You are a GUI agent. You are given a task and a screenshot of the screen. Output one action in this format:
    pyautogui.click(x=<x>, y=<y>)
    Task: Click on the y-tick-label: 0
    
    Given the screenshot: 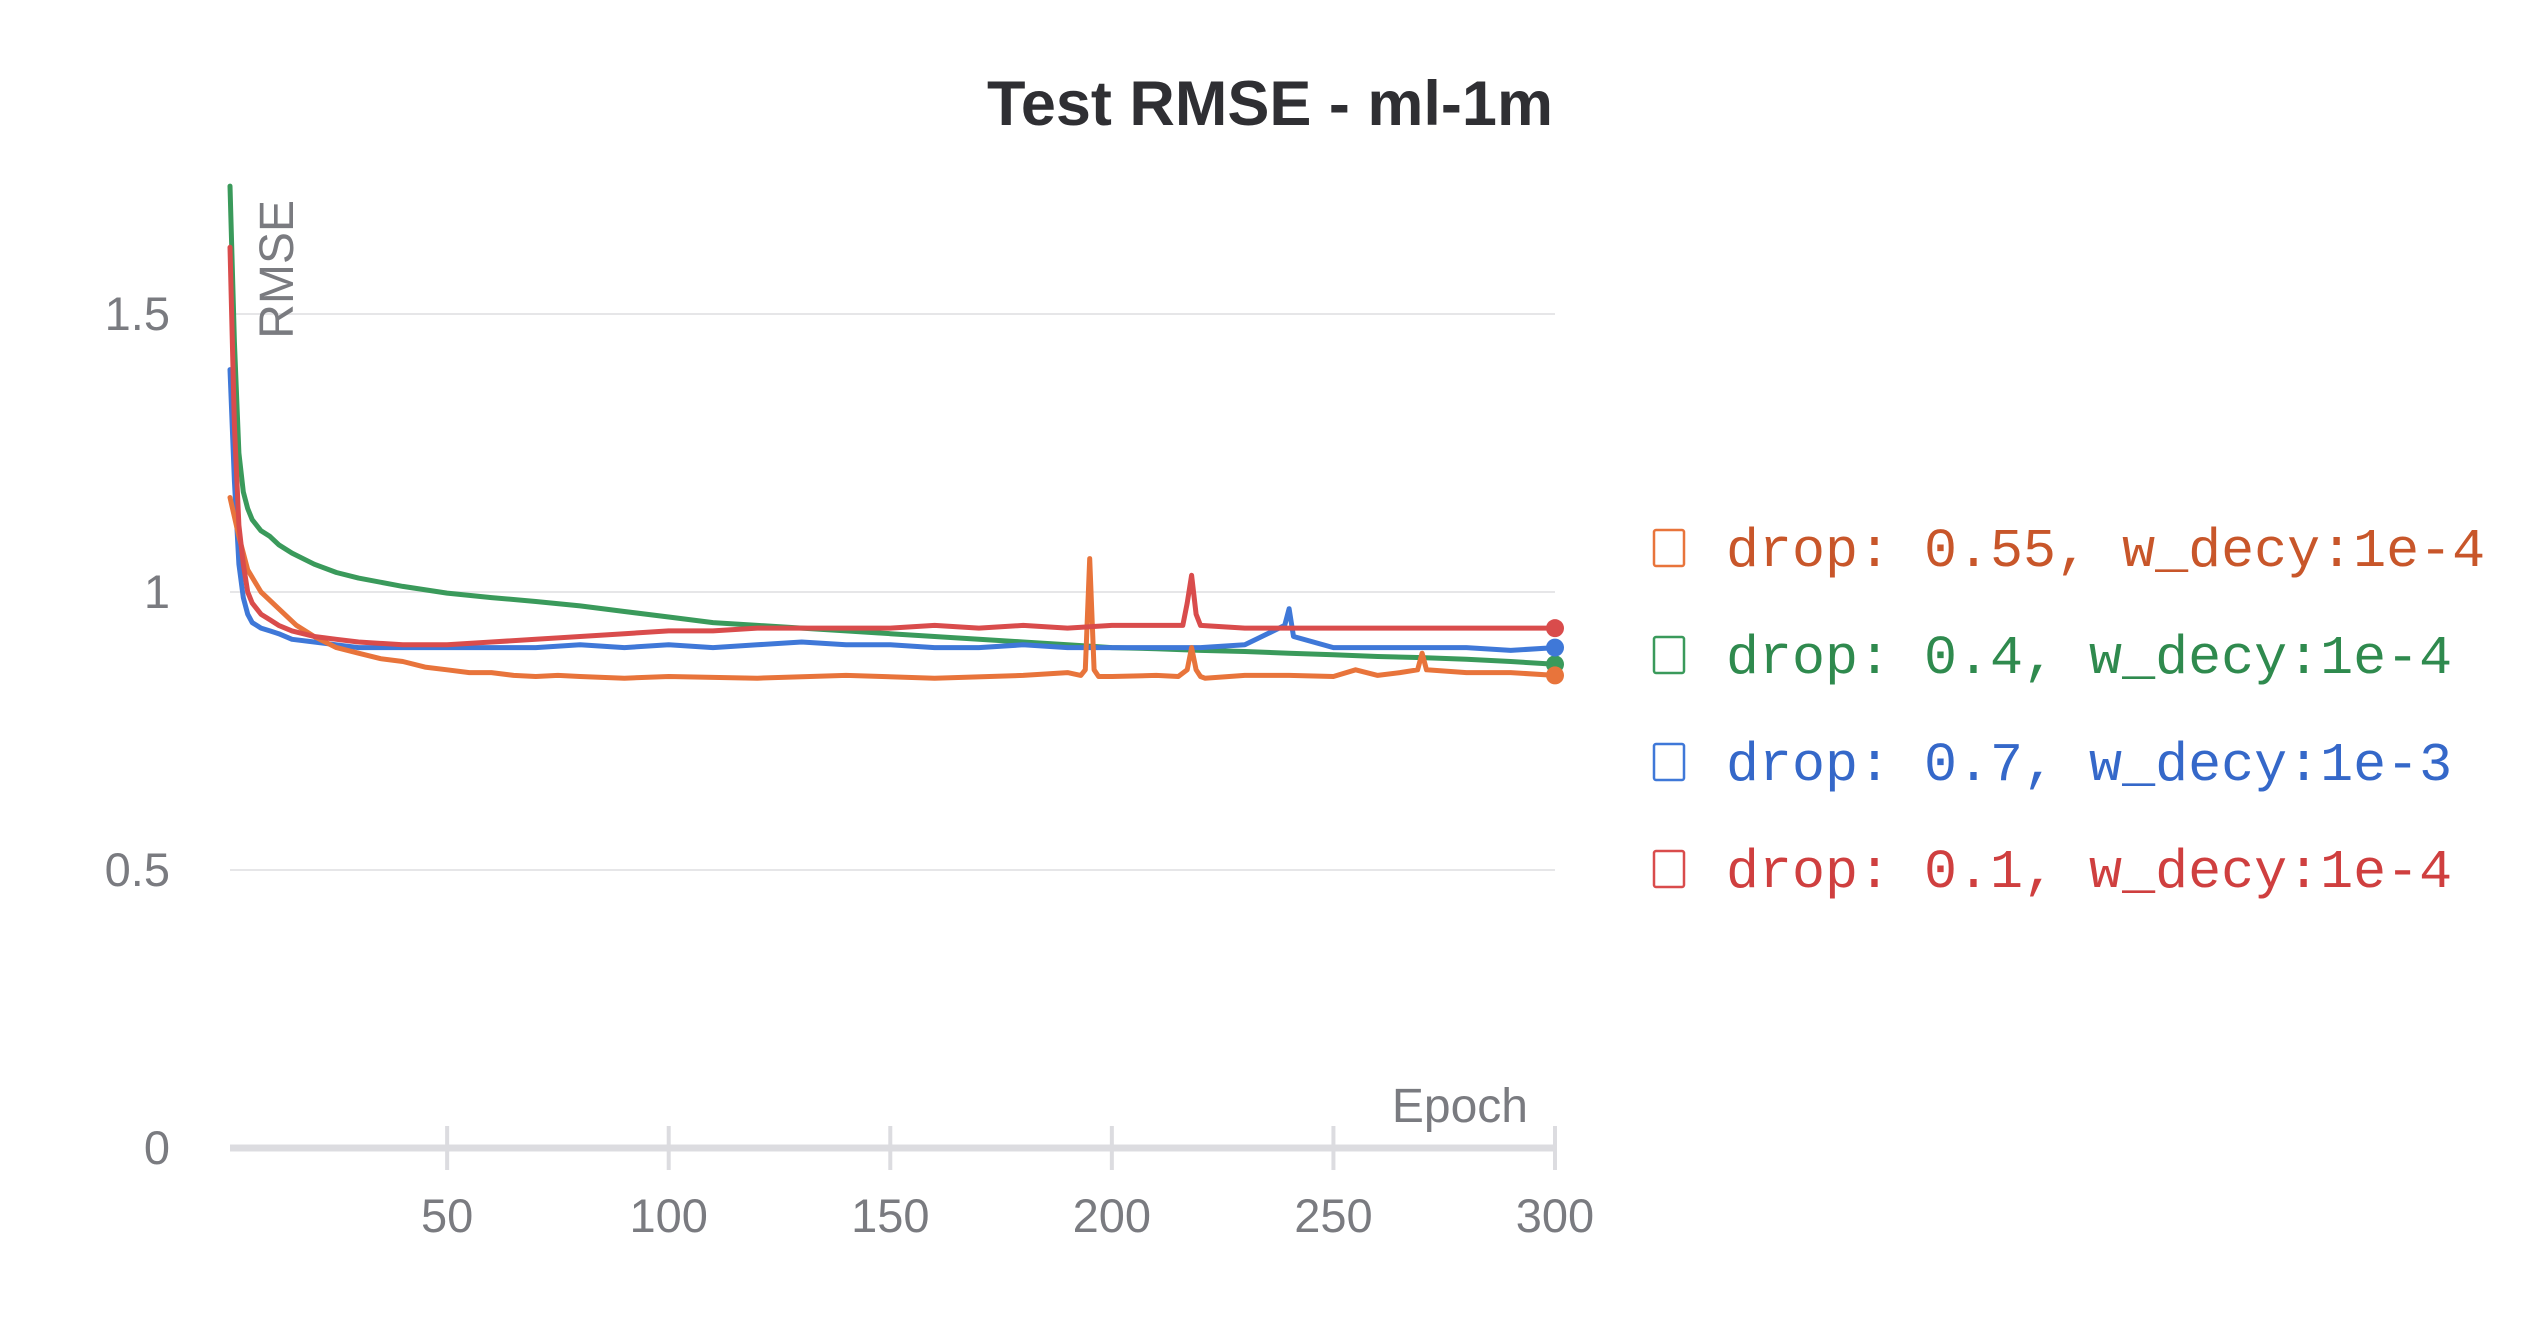 What is the action you would take?
    pyautogui.click(x=157, y=1147)
    